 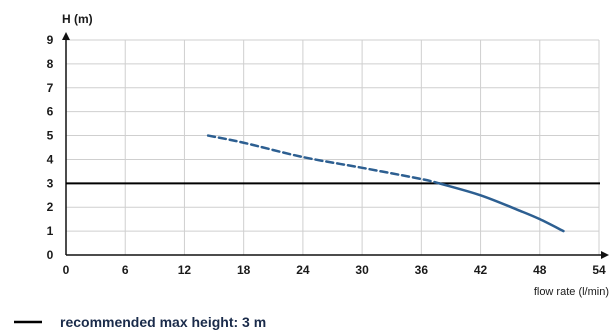 What do you see at coordinates (540, 270) in the screenshot?
I see `x-tick-label: 48` at bounding box center [540, 270].